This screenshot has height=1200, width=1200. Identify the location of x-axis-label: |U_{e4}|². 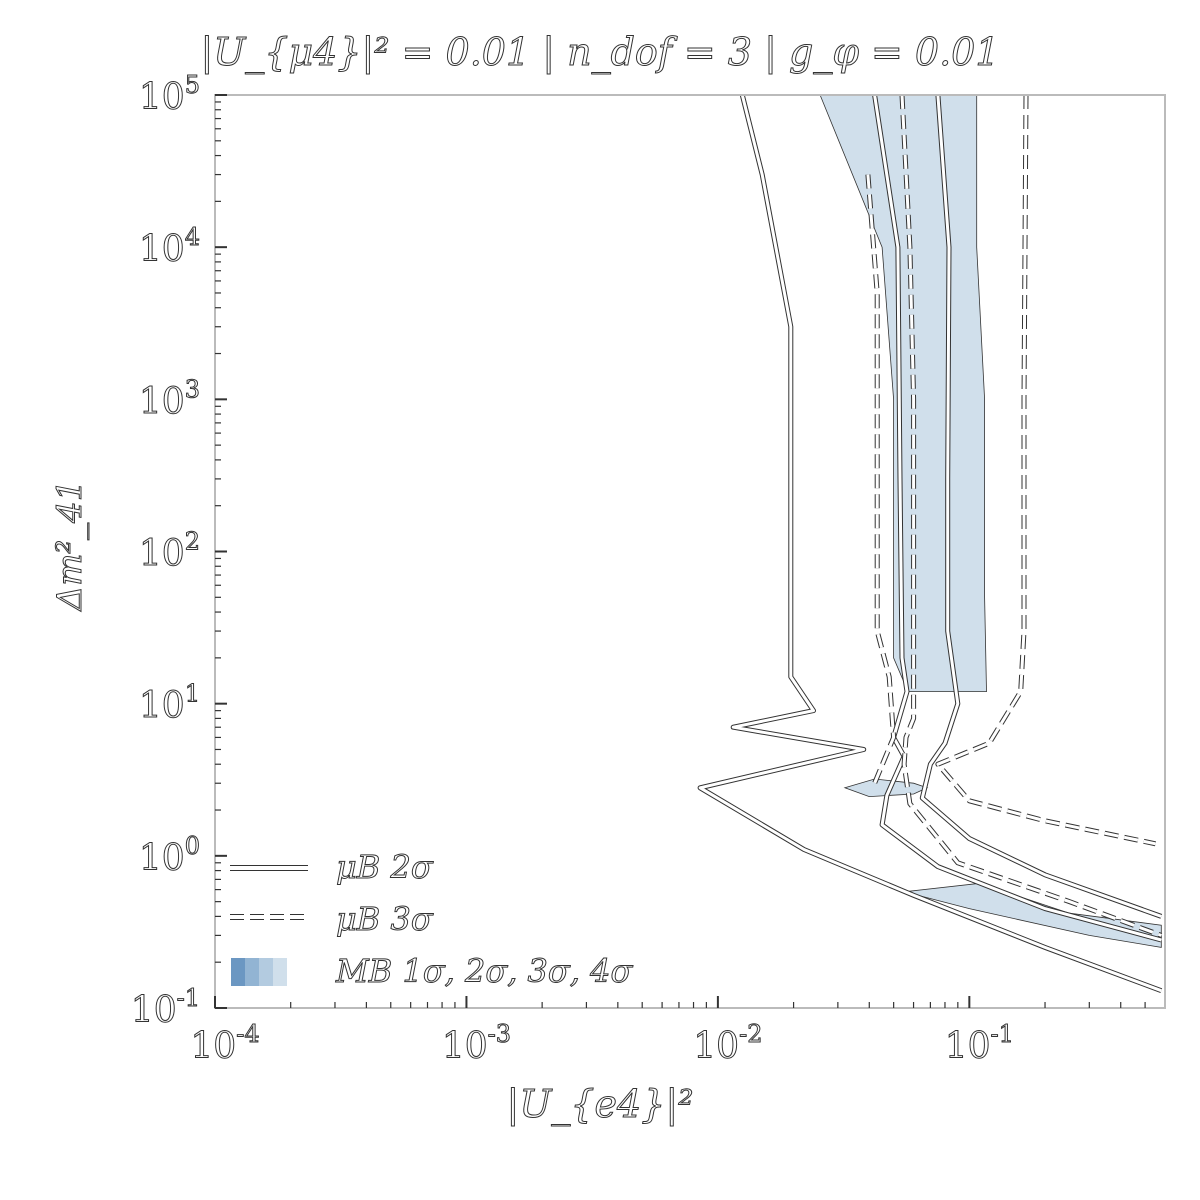
(600, 1104).